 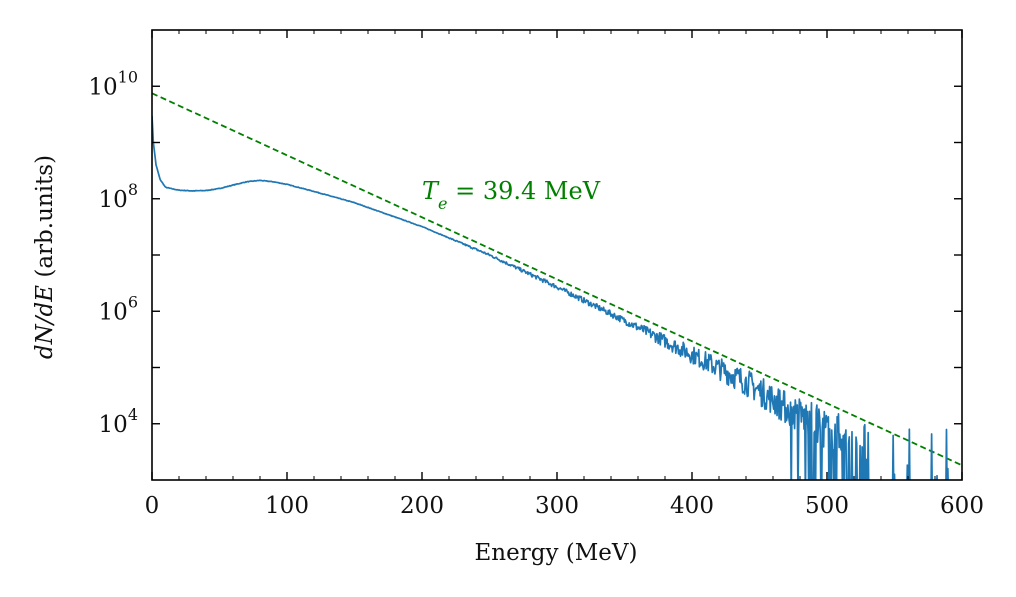 I want to click on y-axis-label-math: dN/dE, so click(x=45, y=322).